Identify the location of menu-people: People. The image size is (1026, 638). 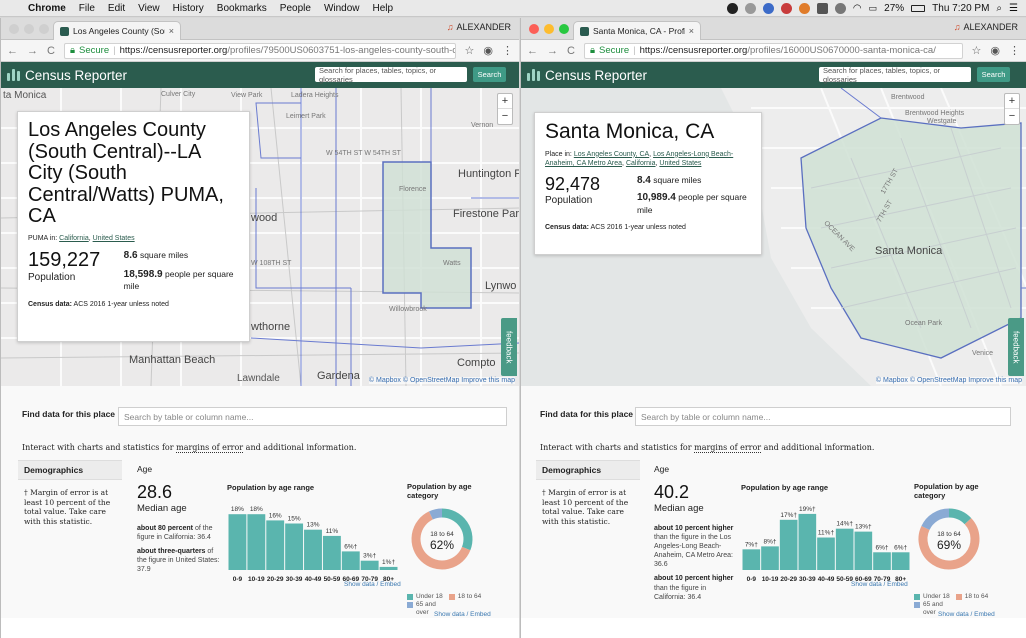
(295, 8).